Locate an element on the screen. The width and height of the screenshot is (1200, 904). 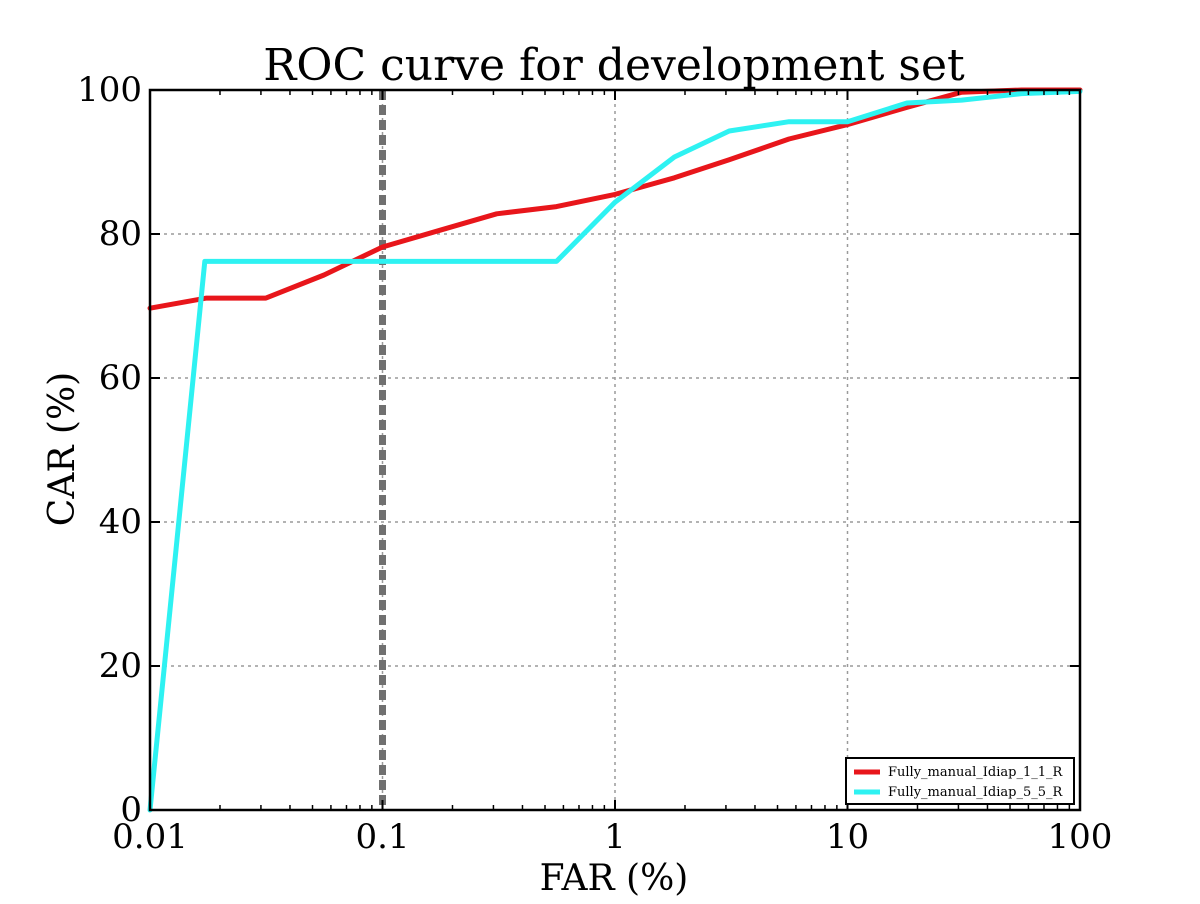
legend-label: Fully_manual_Idiap_5_5_R is located at coordinates (976, 792).